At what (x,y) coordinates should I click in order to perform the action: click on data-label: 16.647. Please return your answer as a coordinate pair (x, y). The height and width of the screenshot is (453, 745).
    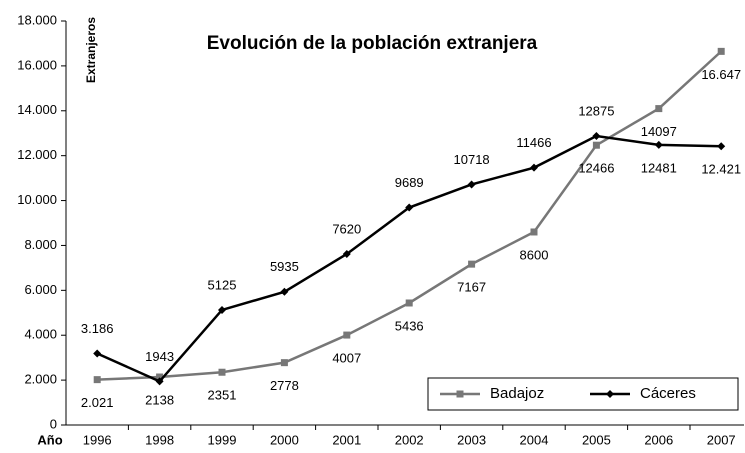
    Looking at the image, I should click on (721, 74).